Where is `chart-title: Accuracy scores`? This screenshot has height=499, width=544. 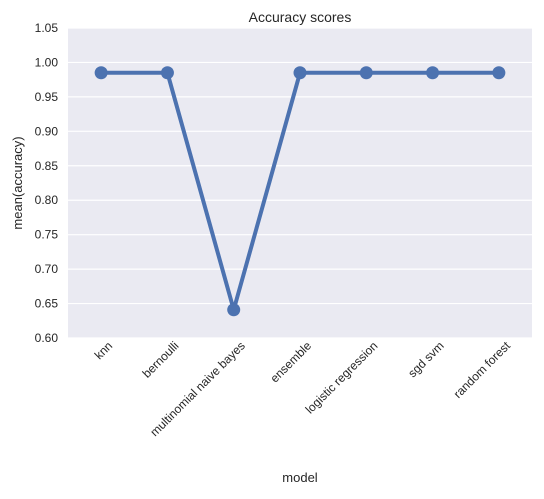
chart-title: Accuracy scores is located at coordinates (300, 17).